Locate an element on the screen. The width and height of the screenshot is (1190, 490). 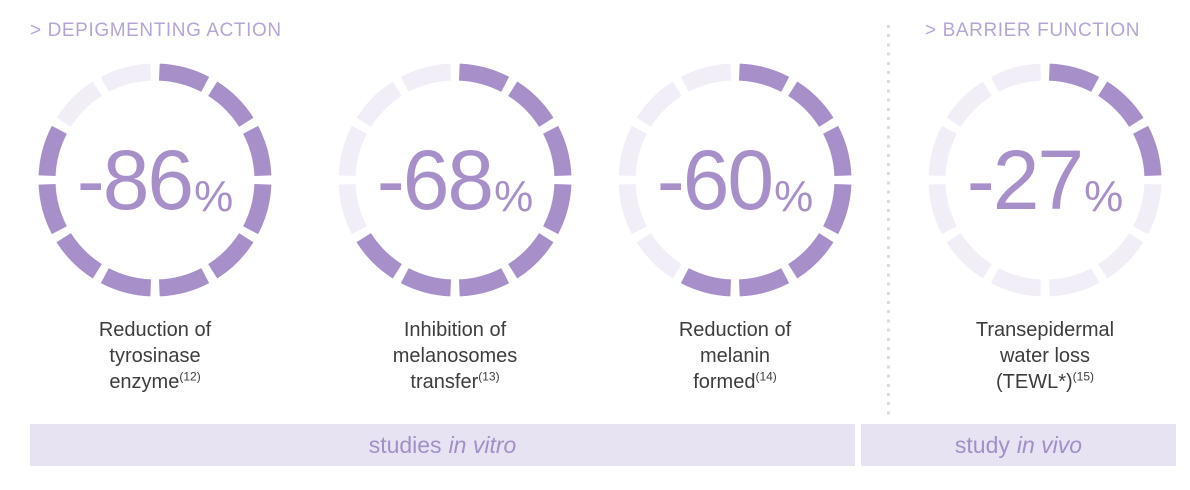
caption-line: transfer is located at coordinates (444, 382).